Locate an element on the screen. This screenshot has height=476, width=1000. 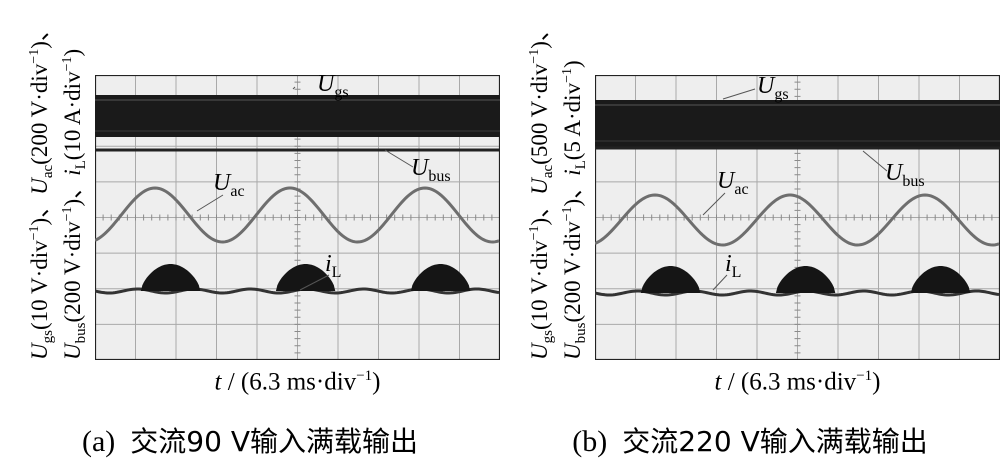
caption-b: (b) 交流220 V输入满载输出 is located at coordinates (750, 440).